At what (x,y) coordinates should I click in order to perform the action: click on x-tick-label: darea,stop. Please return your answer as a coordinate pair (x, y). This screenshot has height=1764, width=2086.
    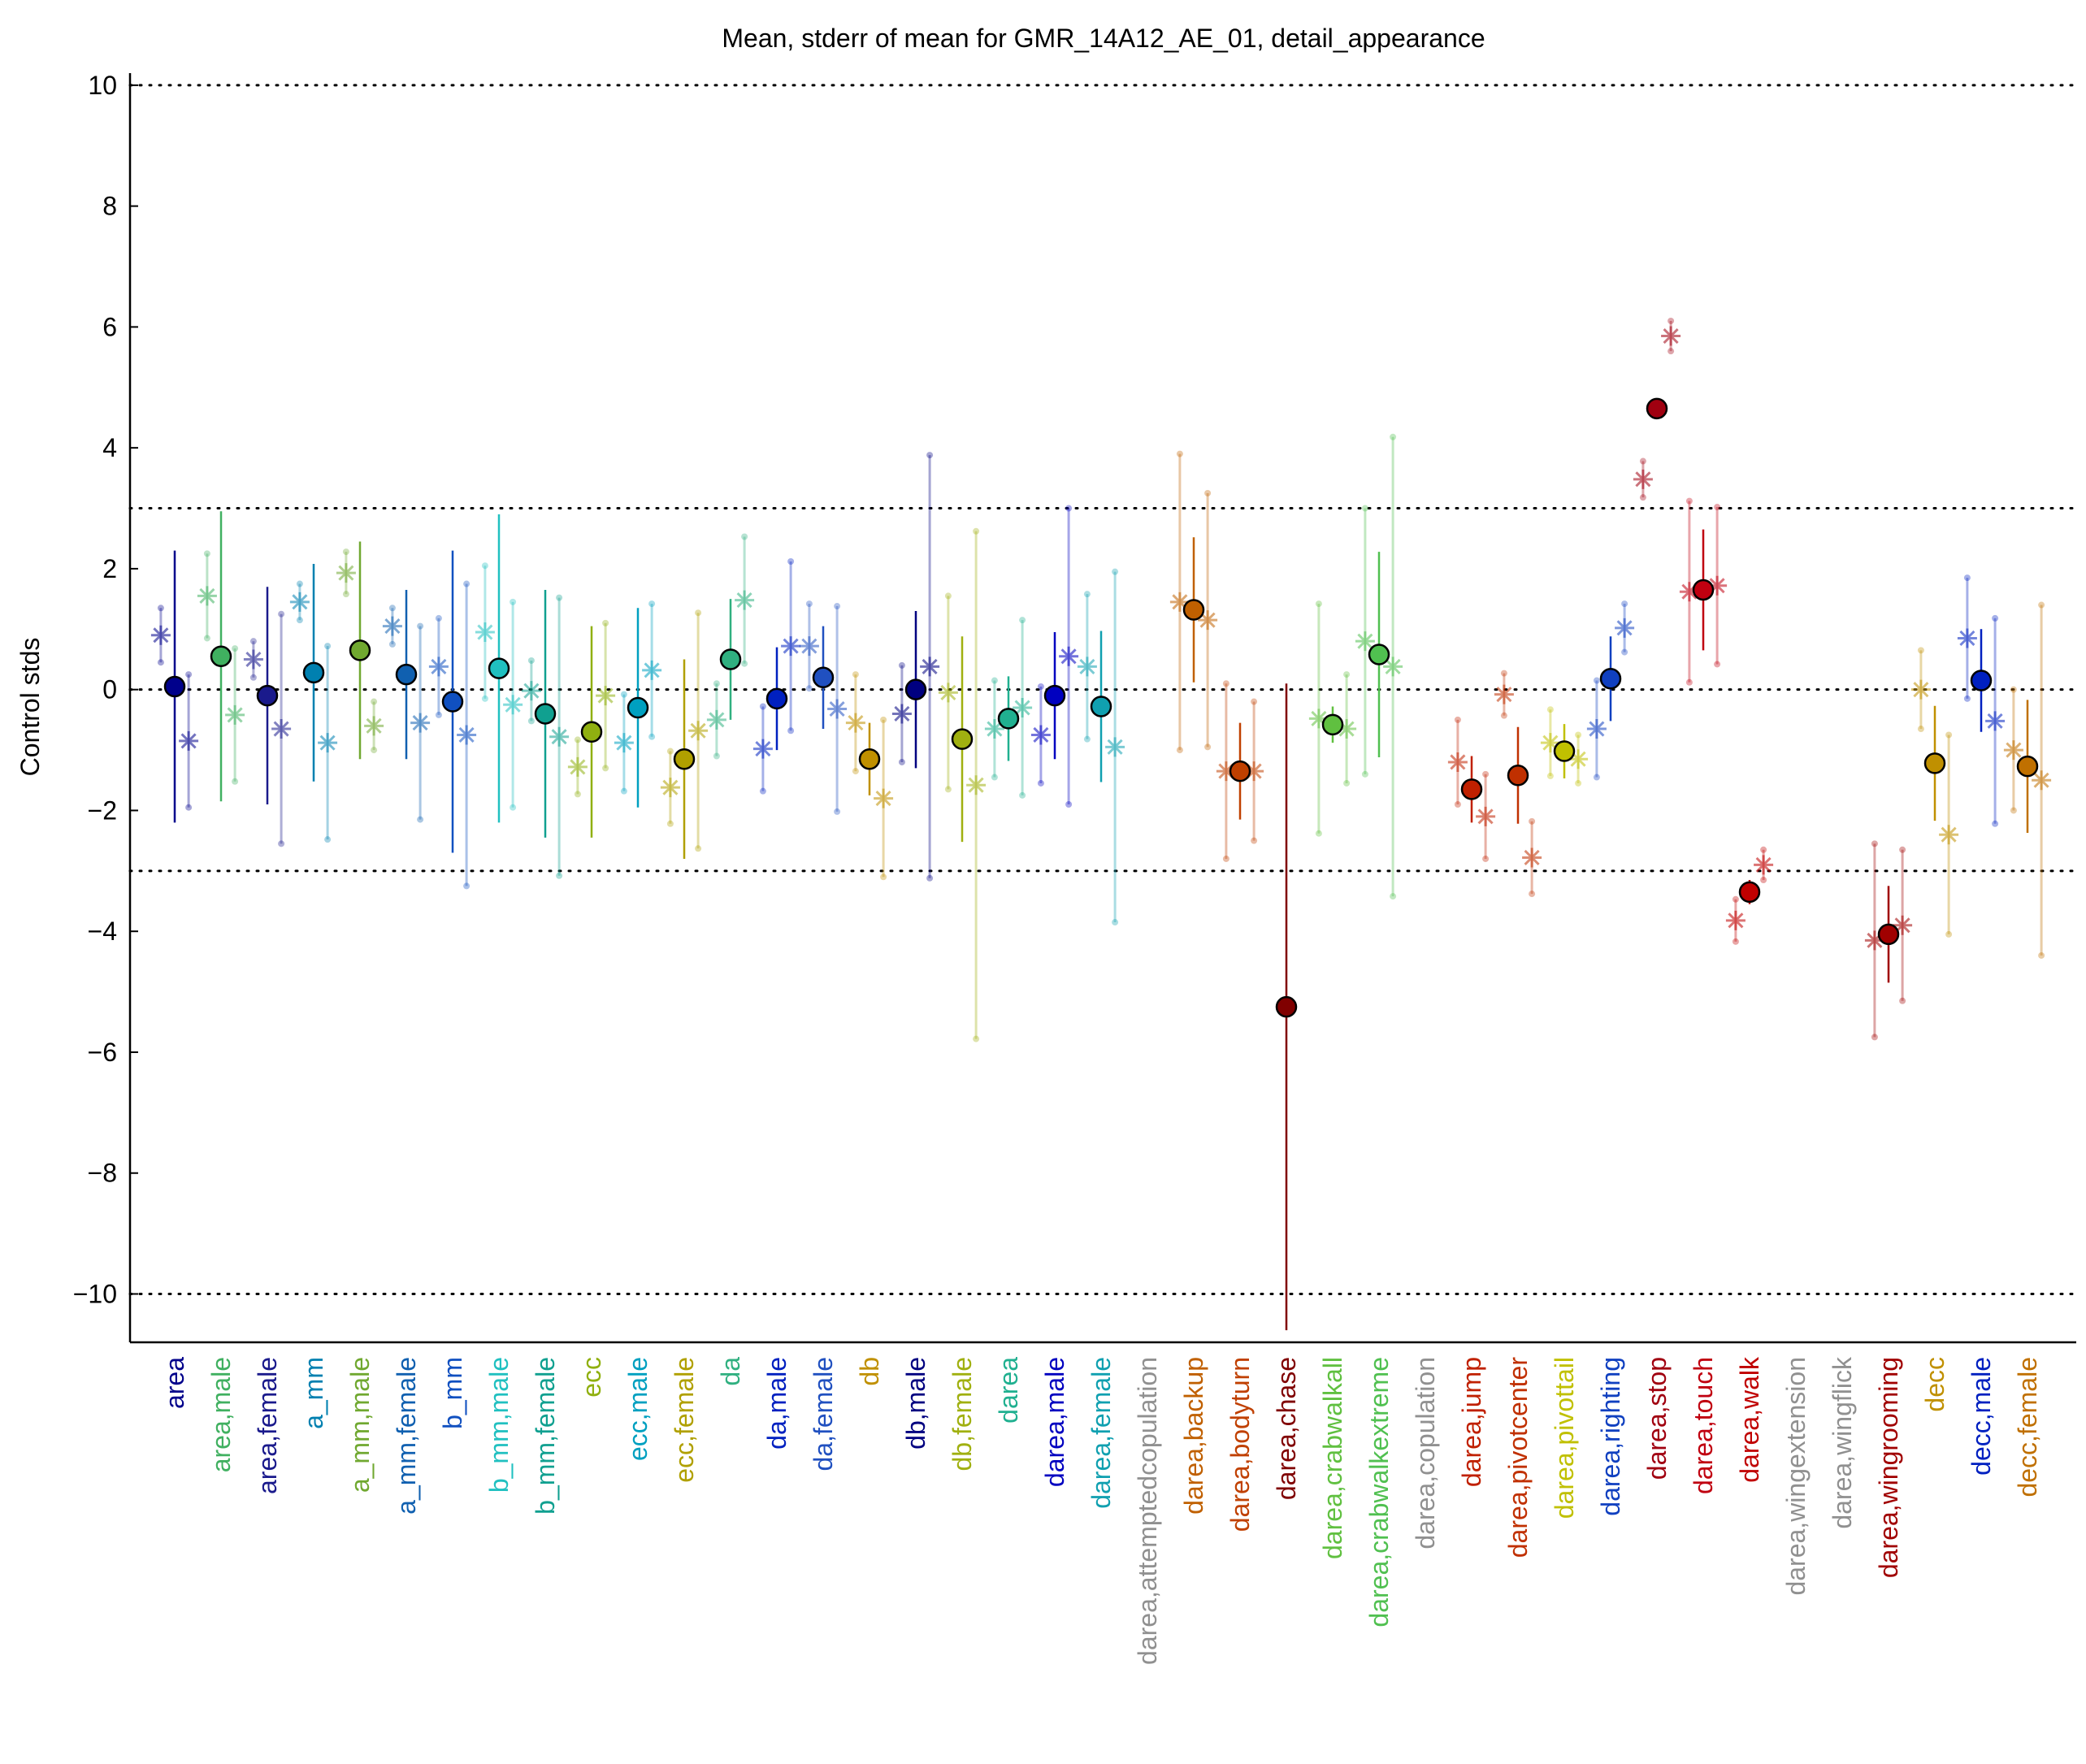
    Looking at the image, I should click on (1657, 1418).